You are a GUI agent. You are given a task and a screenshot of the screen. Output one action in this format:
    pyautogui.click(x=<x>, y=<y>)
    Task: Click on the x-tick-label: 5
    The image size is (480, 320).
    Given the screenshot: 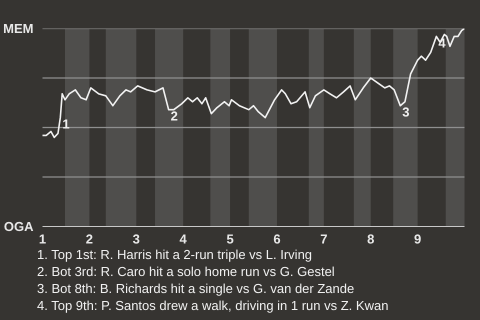 What is the action you would take?
    pyautogui.click(x=230, y=239)
    